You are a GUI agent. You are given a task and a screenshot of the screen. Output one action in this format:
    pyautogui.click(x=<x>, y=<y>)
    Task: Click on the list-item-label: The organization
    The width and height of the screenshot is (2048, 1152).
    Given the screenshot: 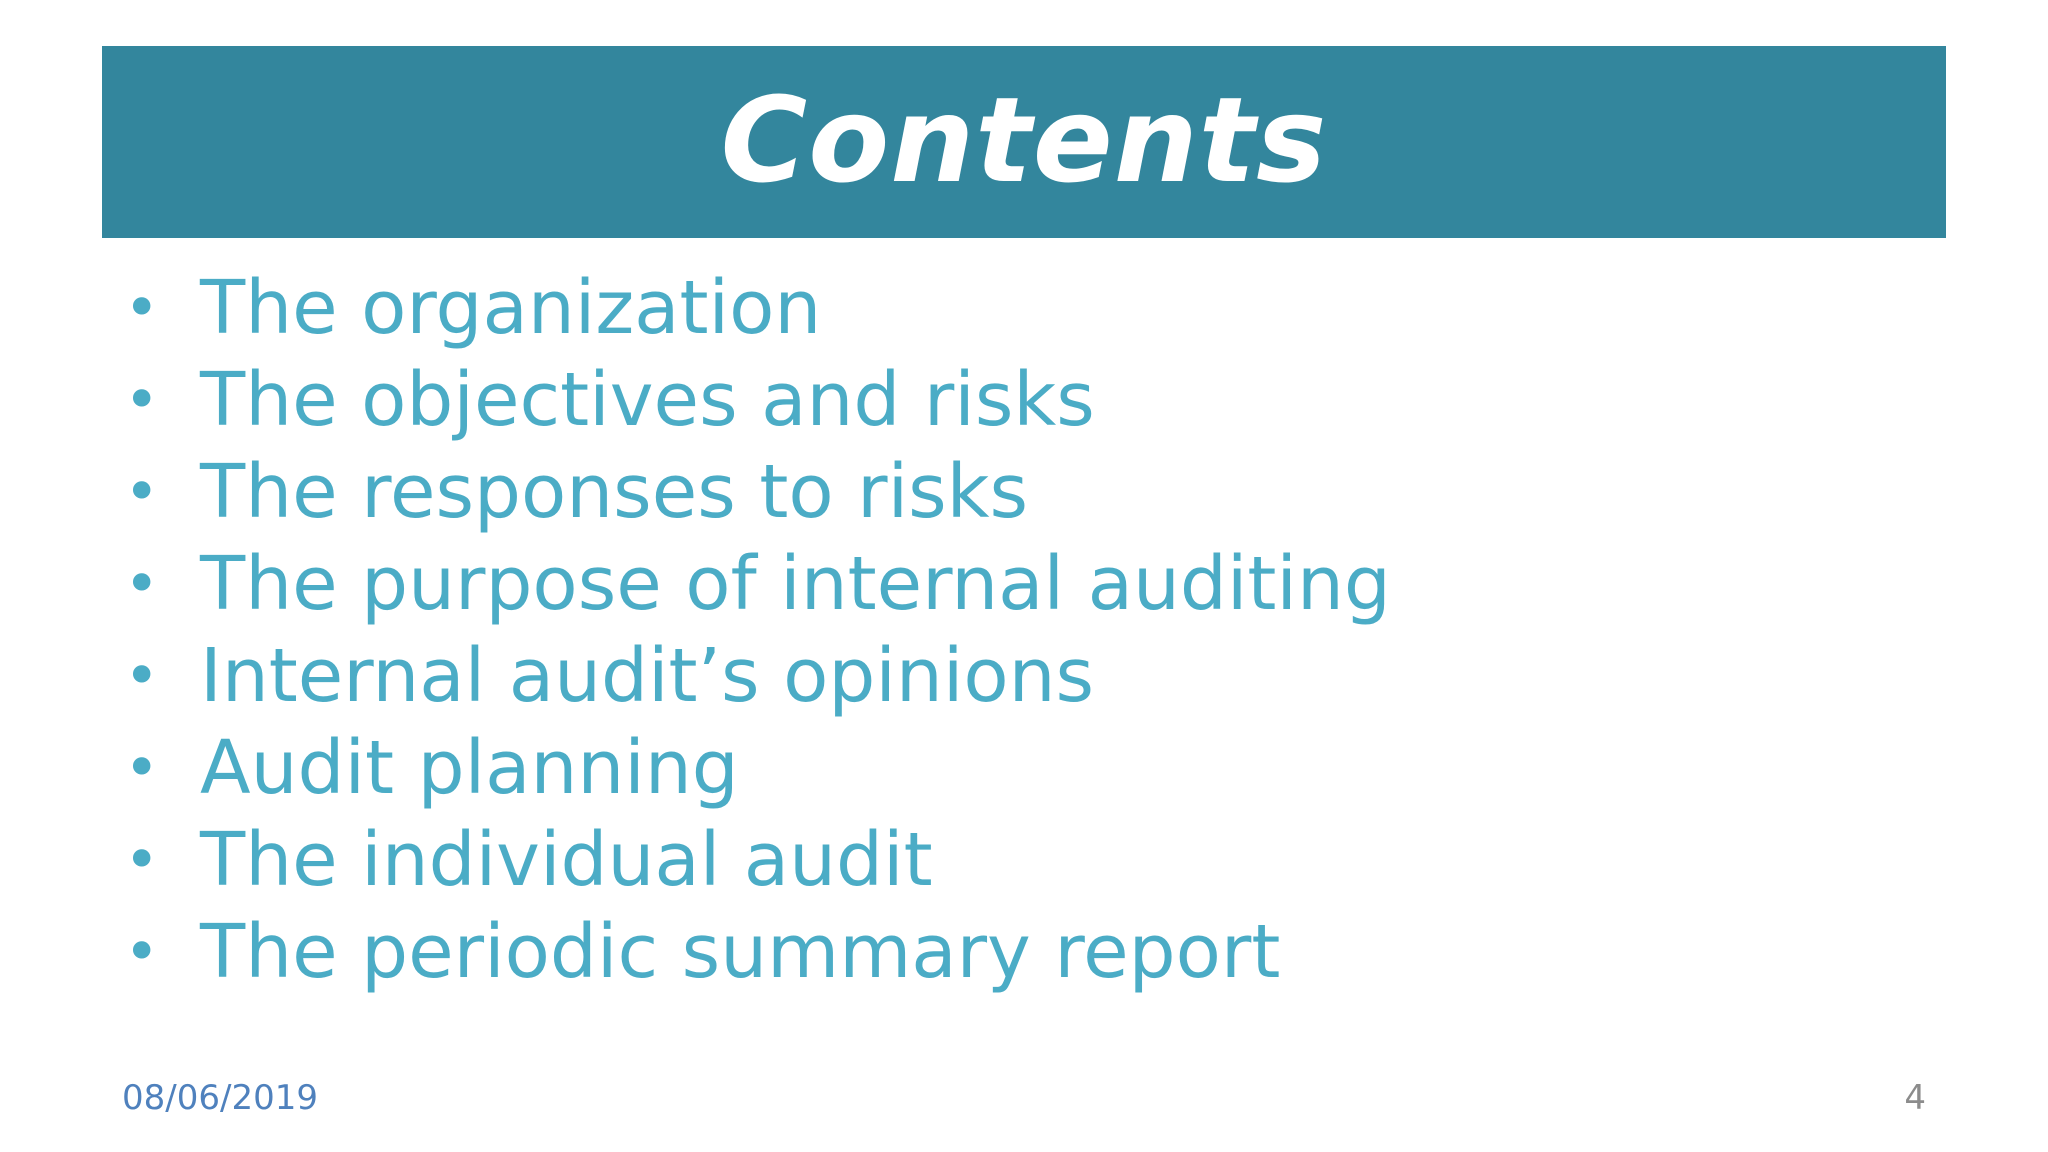 What is the action you would take?
    pyautogui.click(x=511, y=308)
    